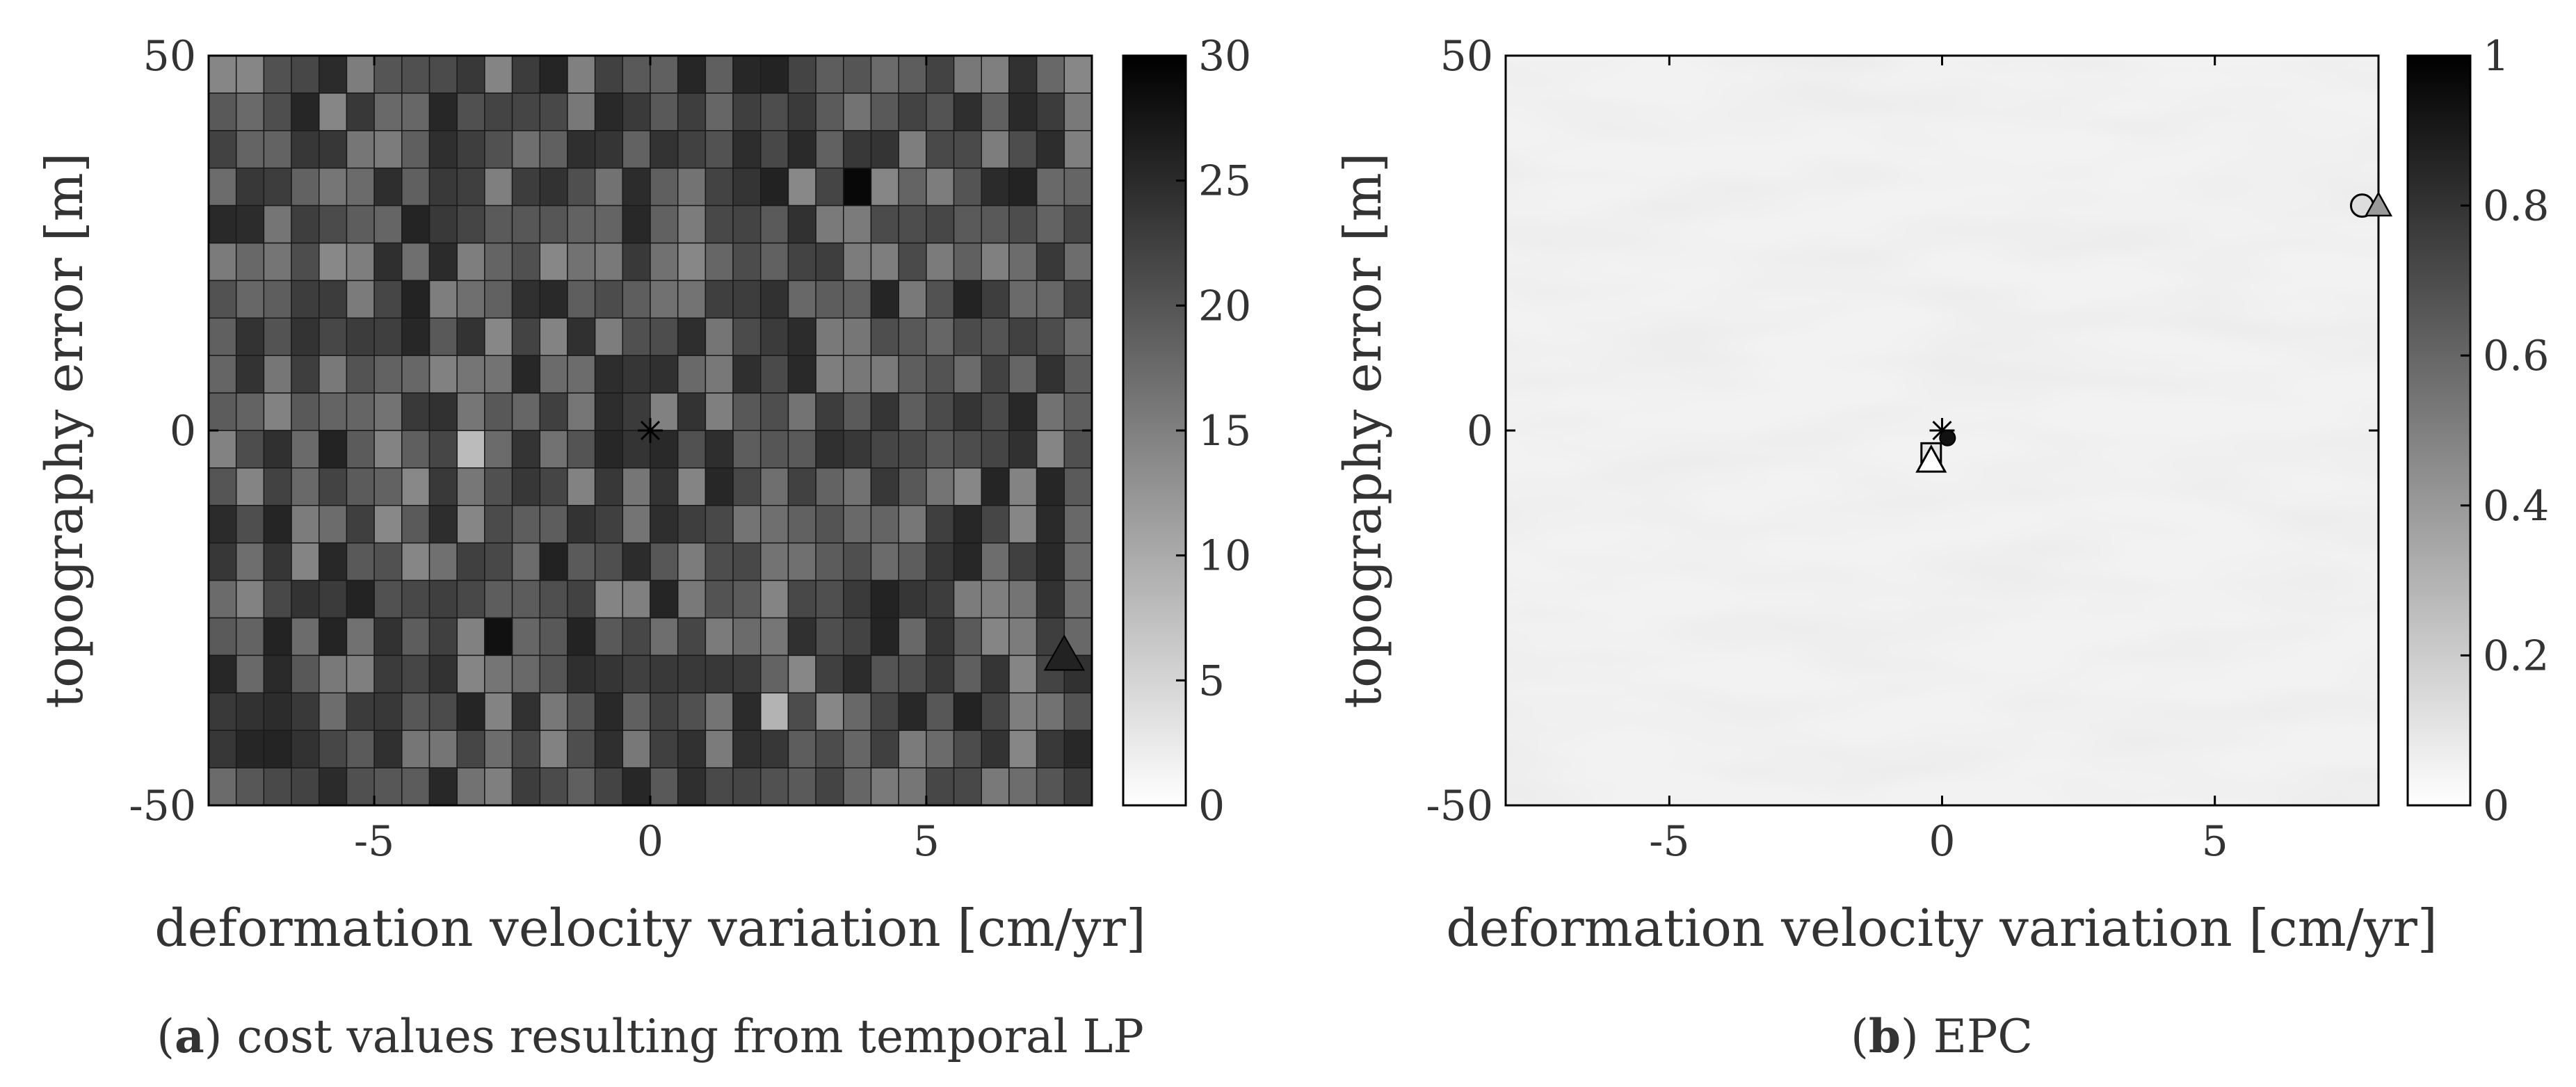  I want to click on y-tick-label: 0, so click(1480, 432).